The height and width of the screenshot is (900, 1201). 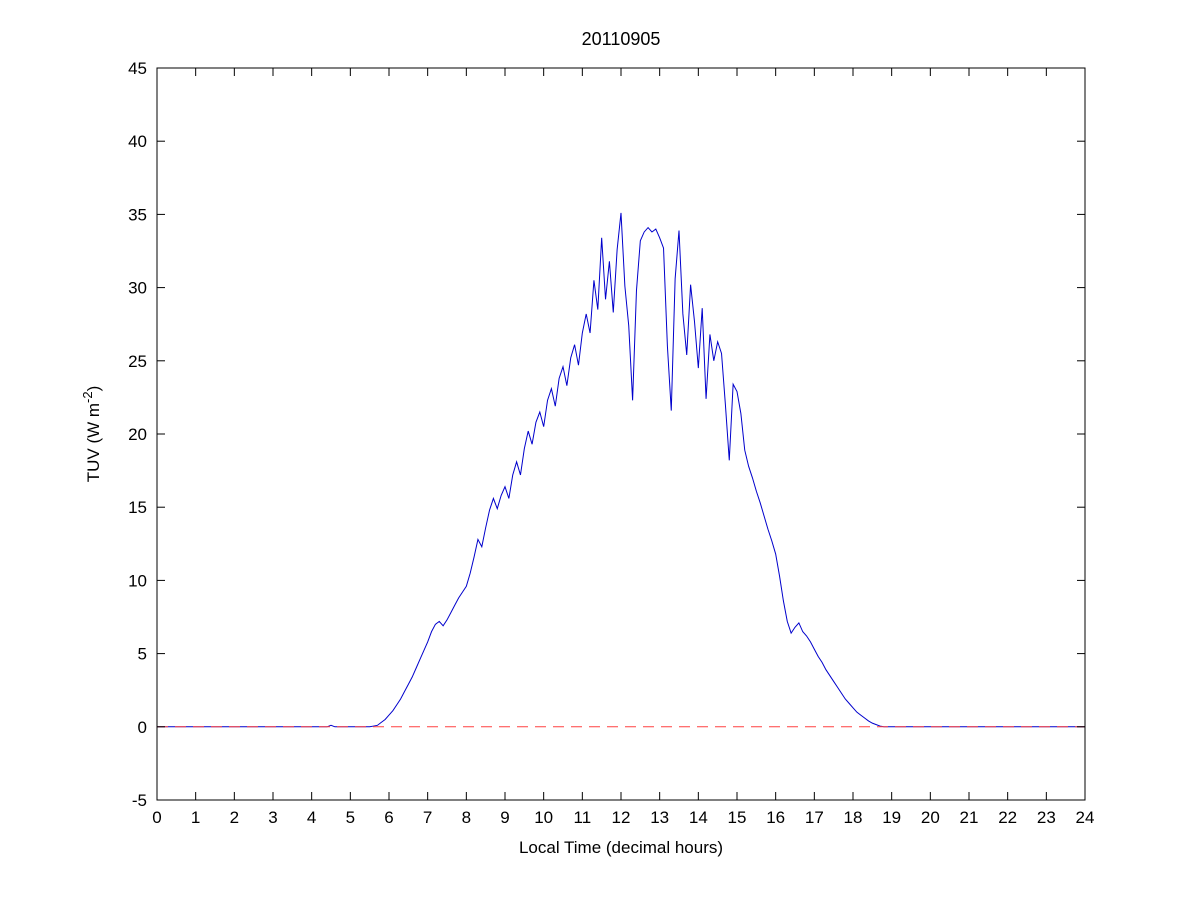 I want to click on x-tick-label: 0, so click(x=156, y=817).